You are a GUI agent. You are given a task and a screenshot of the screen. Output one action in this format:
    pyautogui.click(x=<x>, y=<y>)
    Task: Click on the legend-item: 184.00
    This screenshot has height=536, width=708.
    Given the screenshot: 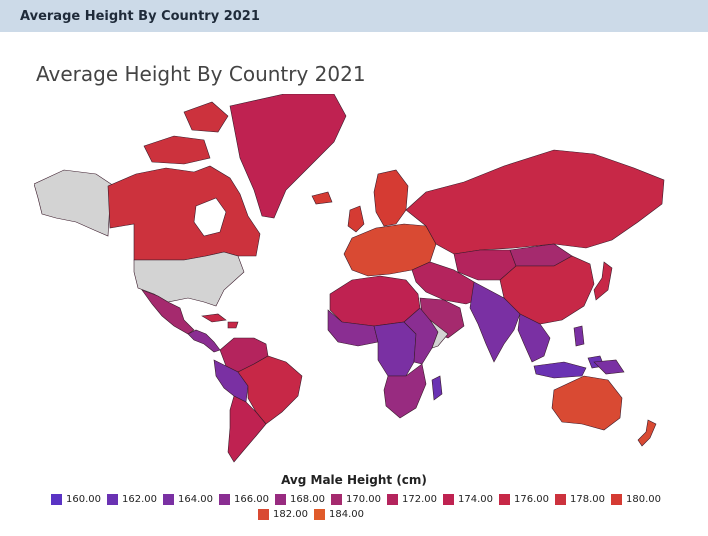 What is the action you would take?
    pyautogui.click(x=339, y=514)
    